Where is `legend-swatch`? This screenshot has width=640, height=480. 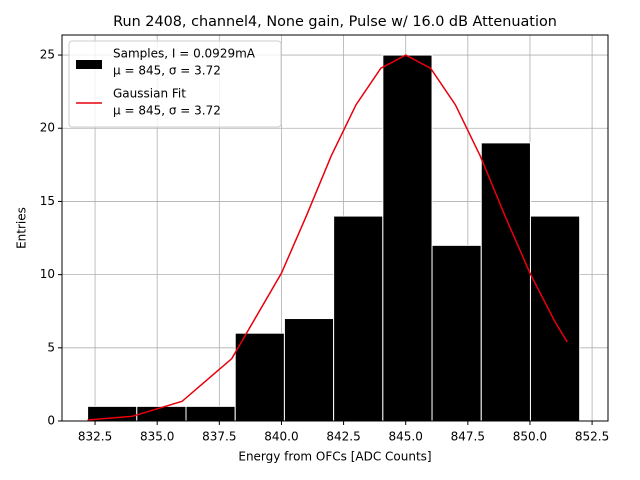 legend-swatch is located at coordinates (89, 64).